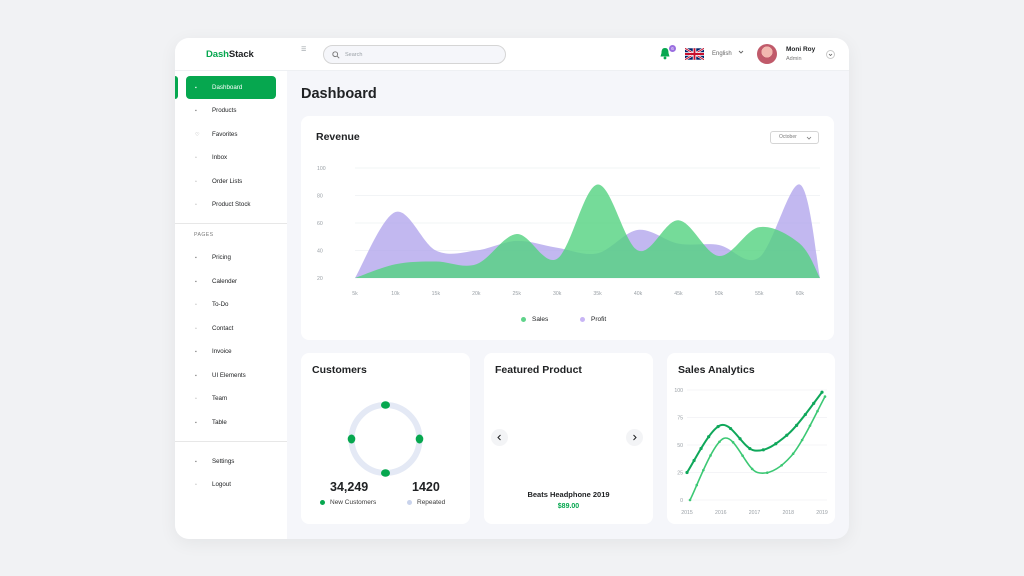 Image resolution: width=1024 pixels, height=576 pixels. What do you see at coordinates (204, 235) in the screenshot?
I see `pages-section-label: PAGES` at bounding box center [204, 235].